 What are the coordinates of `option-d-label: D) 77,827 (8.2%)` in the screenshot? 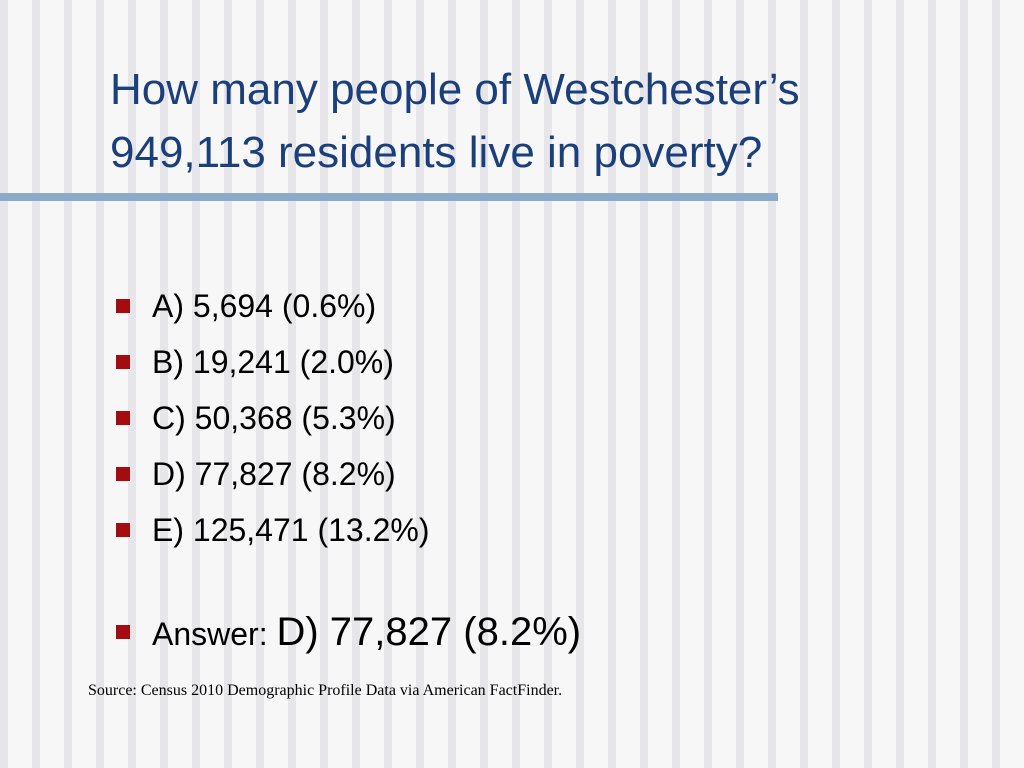 It's located at (274, 474).